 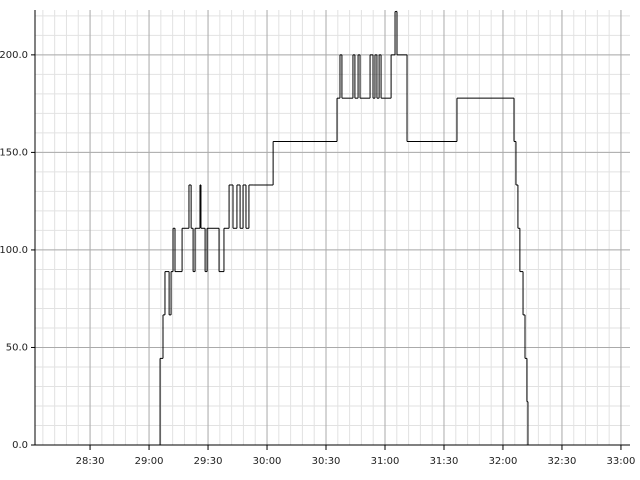 What do you see at coordinates (149, 461) in the screenshot?
I see `x-tick-label: 29:00` at bounding box center [149, 461].